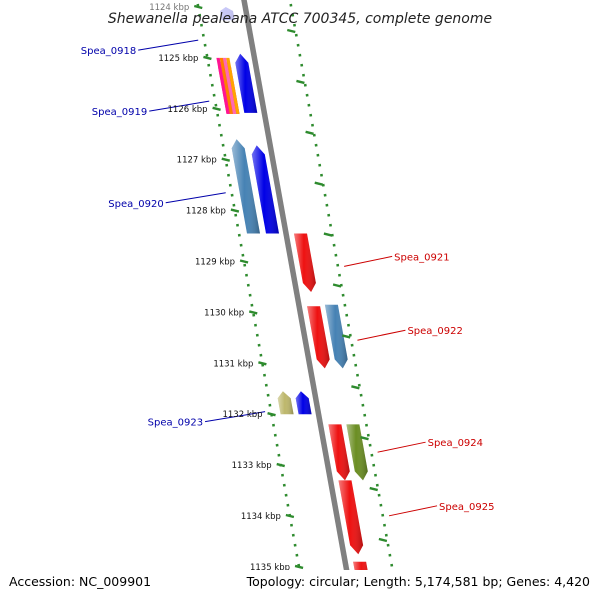 This screenshot has width=600, height=600. What do you see at coordinates (215, 263) in the screenshot?
I see `kbp-label: 1129 kbp` at bounding box center [215, 263].